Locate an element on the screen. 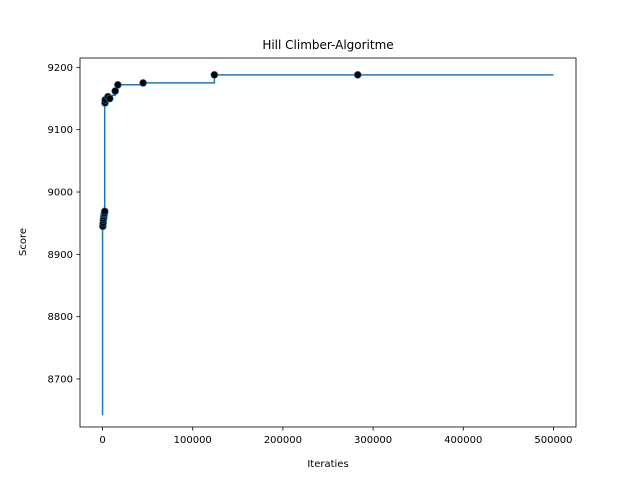 The height and width of the screenshot is (480, 640). x-tick-label: 500000 is located at coordinates (553, 440).